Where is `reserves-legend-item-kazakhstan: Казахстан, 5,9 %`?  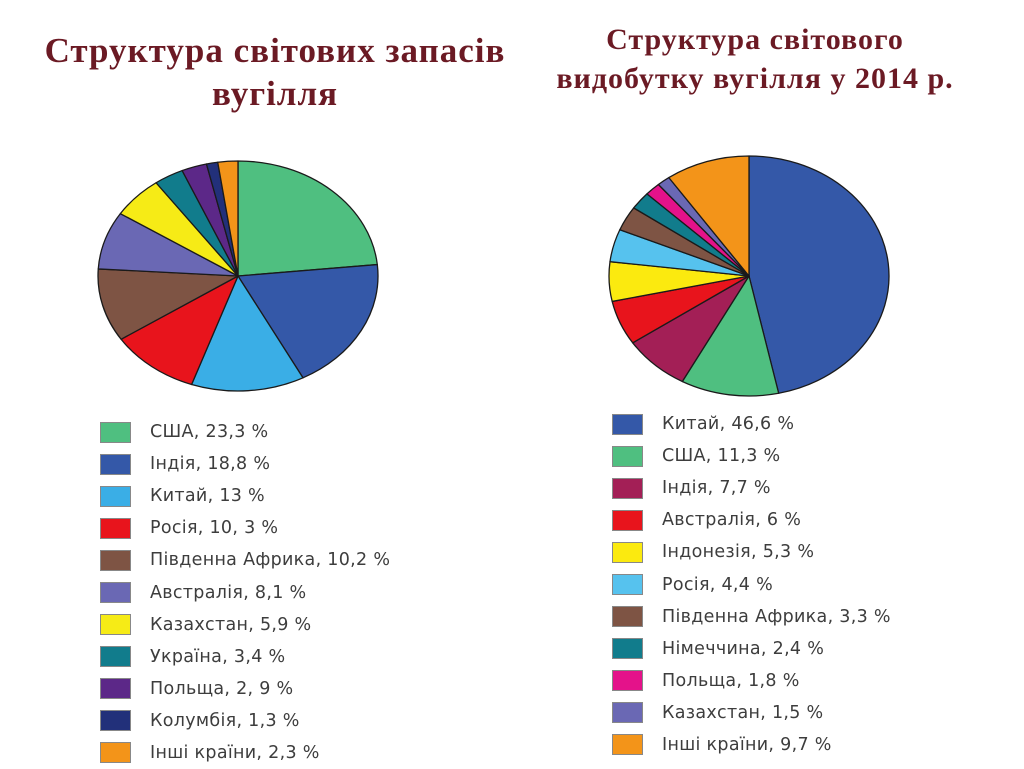 reserves-legend-item-kazakhstan: Казахстан, 5,9 % is located at coordinates (245, 625).